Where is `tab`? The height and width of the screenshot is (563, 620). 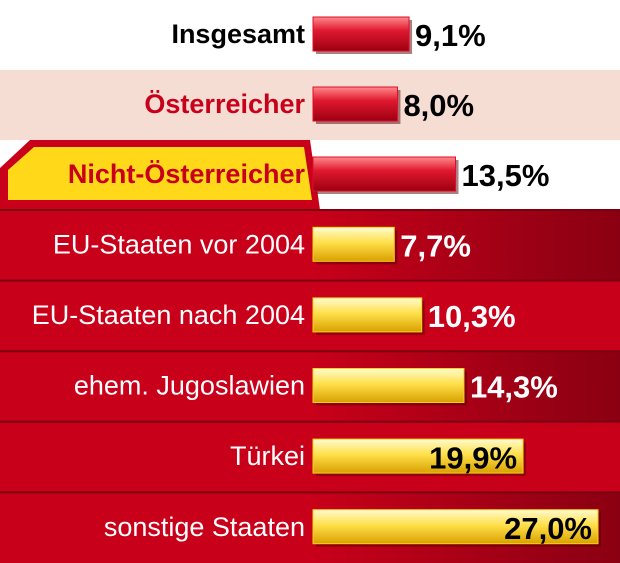
tab is located at coordinates (160, 173).